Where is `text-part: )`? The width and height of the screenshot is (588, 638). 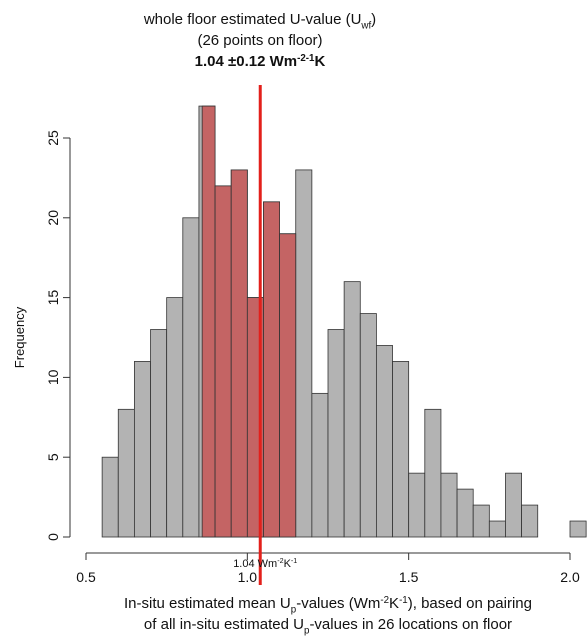 text-part: ) is located at coordinates (373, 19).